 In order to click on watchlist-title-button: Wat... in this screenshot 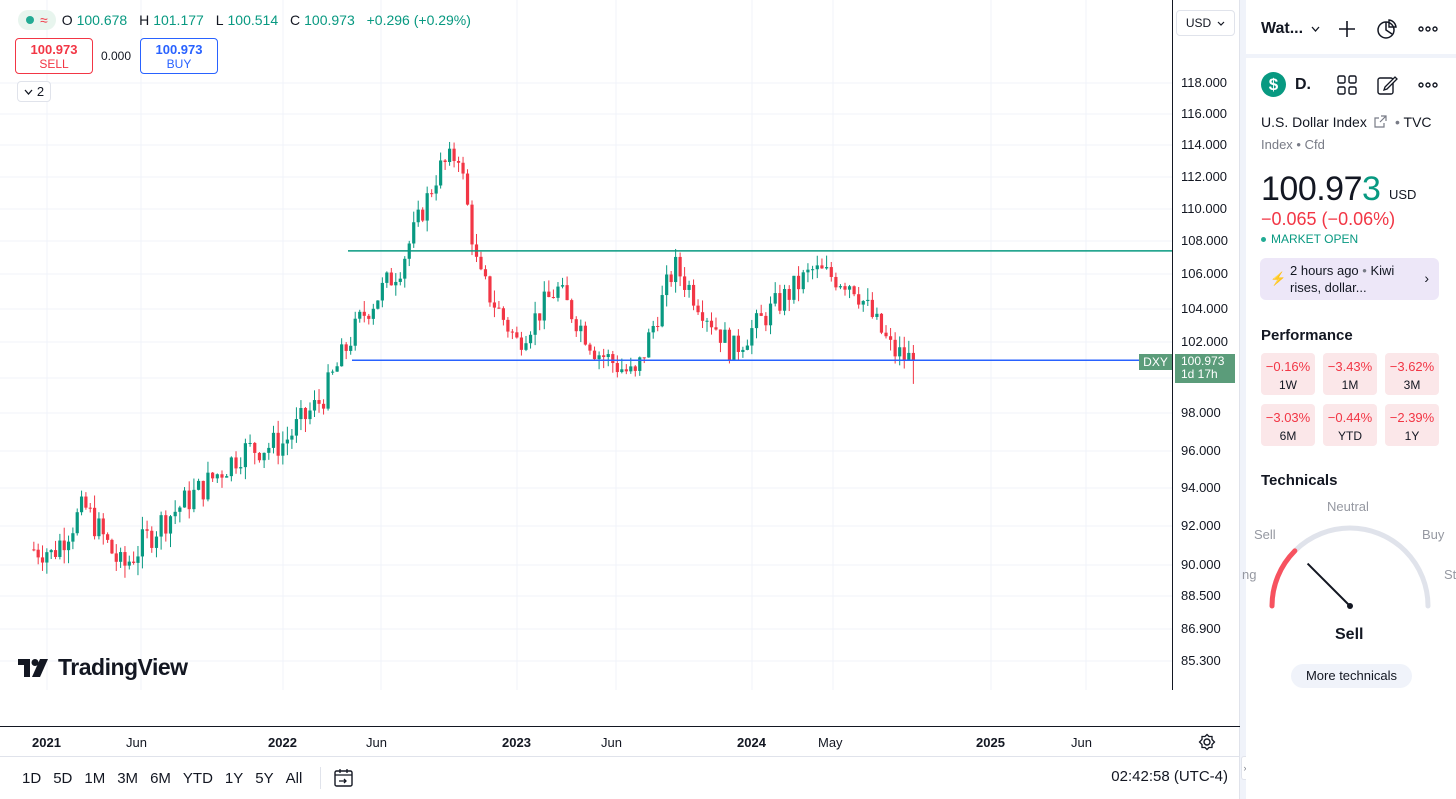, I will do `click(1290, 29)`.